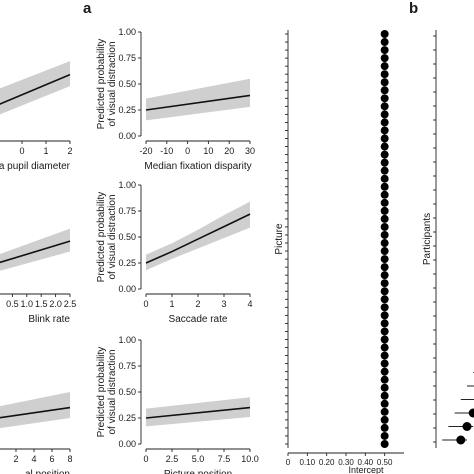  I want to click on x-tick-label: -20, so click(145, 151).